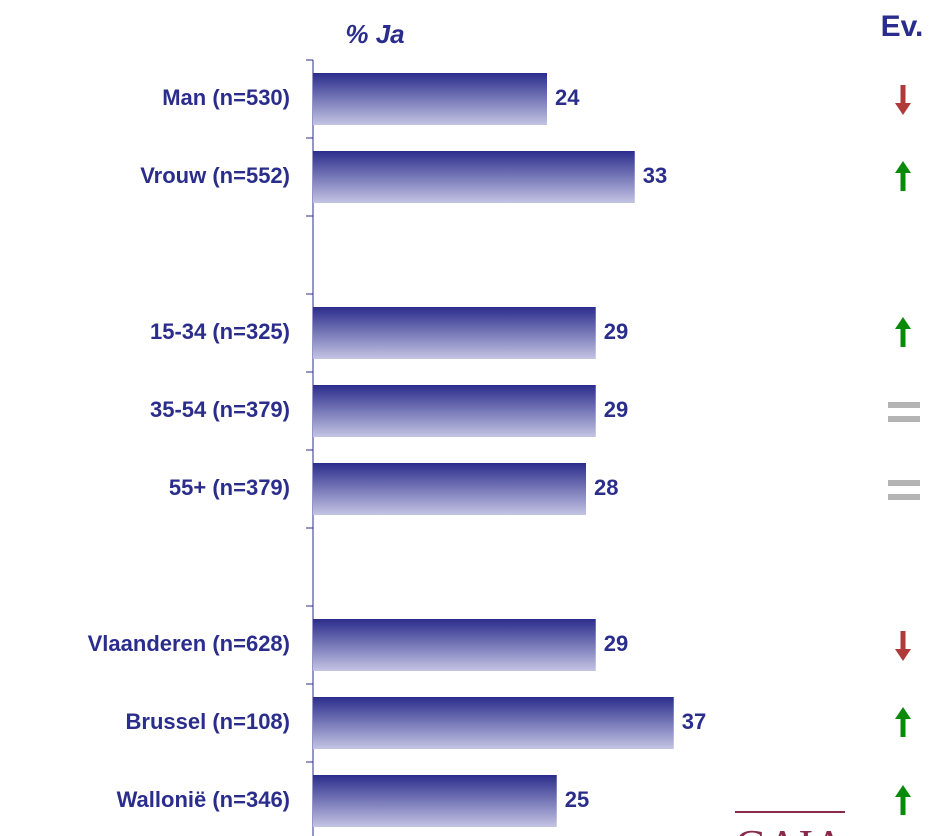  I want to click on x-axis-label: % Ja, so click(374, 34).